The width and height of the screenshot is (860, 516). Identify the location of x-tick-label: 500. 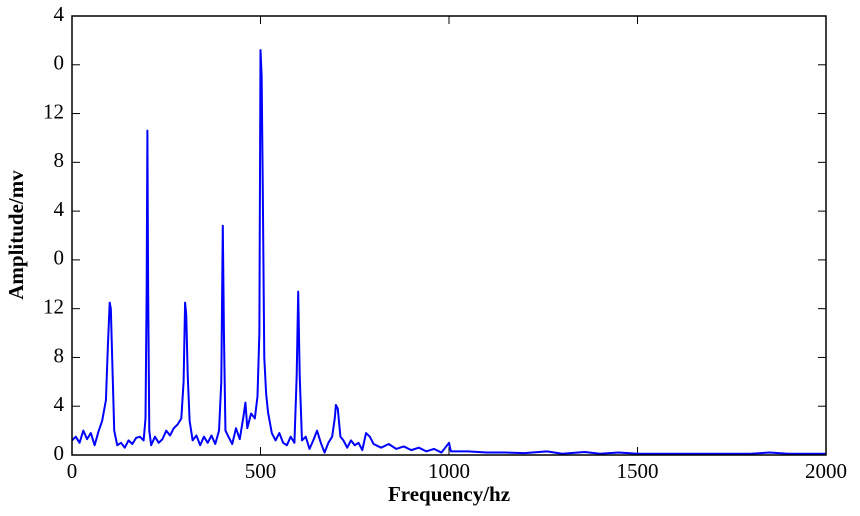
(261, 471).